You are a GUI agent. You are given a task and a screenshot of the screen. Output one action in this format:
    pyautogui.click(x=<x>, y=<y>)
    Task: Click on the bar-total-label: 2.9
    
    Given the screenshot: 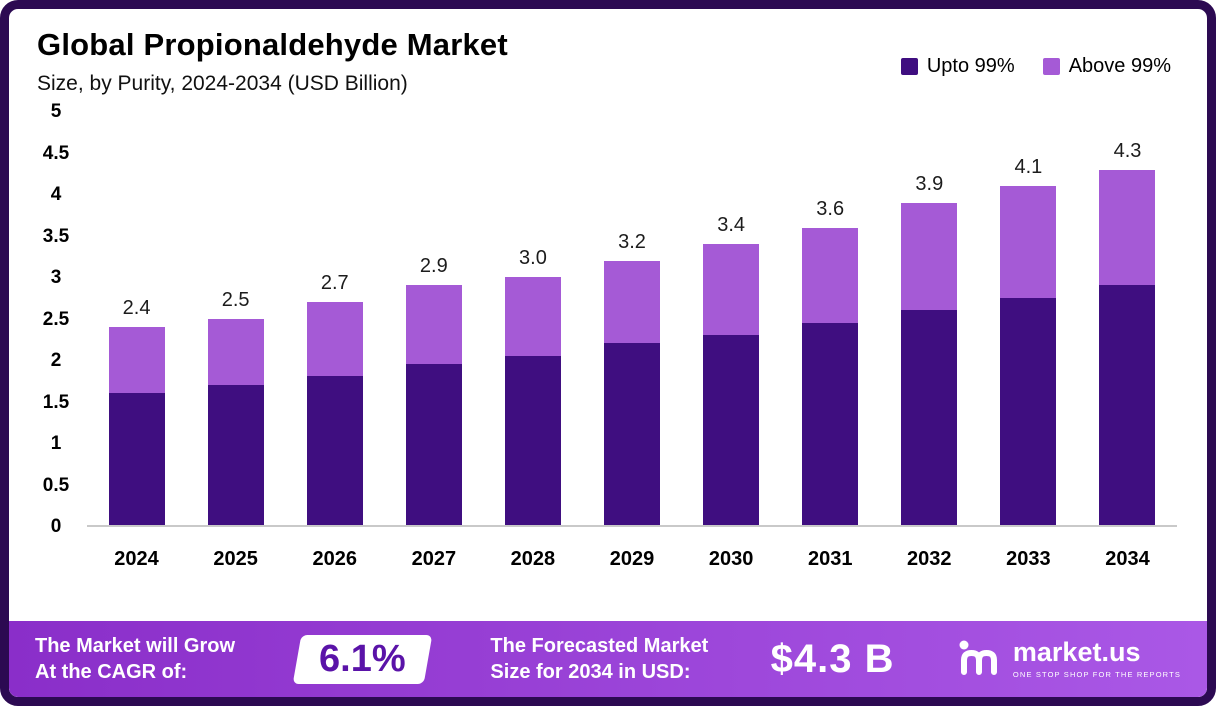 What is the action you would take?
    pyautogui.click(x=433, y=266)
    